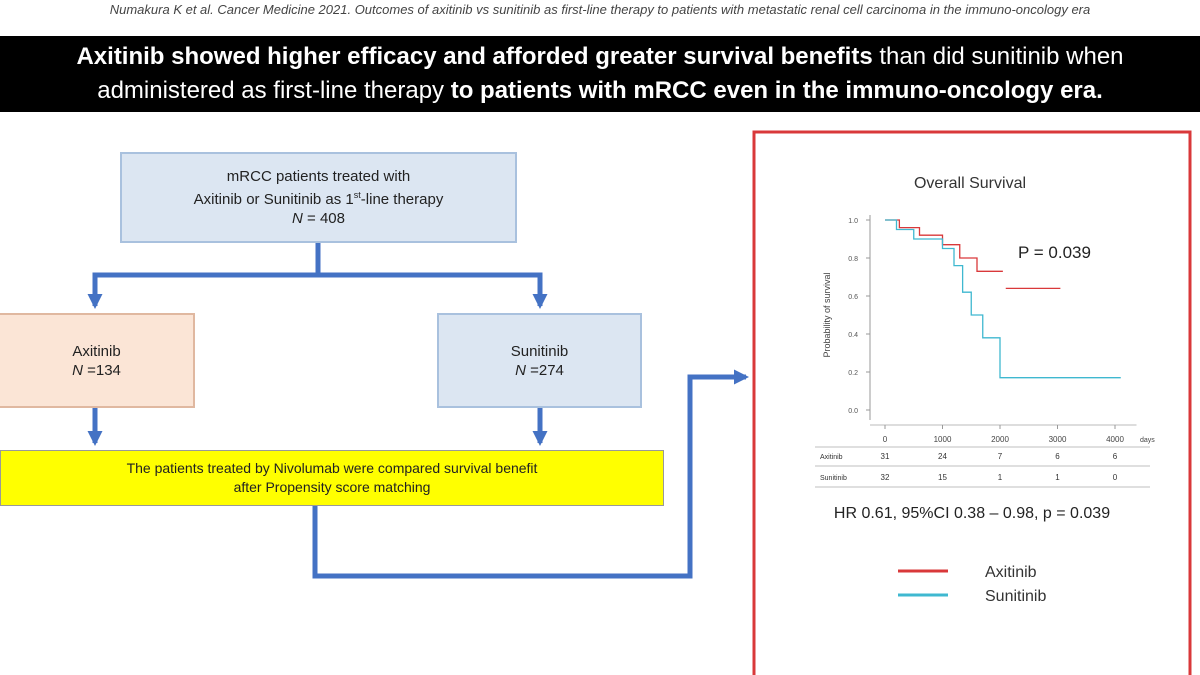 The width and height of the screenshot is (1200, 675). I want to click on hazard-ratio: HR 0.61, 95%CI 0.38 – 0.98, p = 0.039, so click(972, 513).